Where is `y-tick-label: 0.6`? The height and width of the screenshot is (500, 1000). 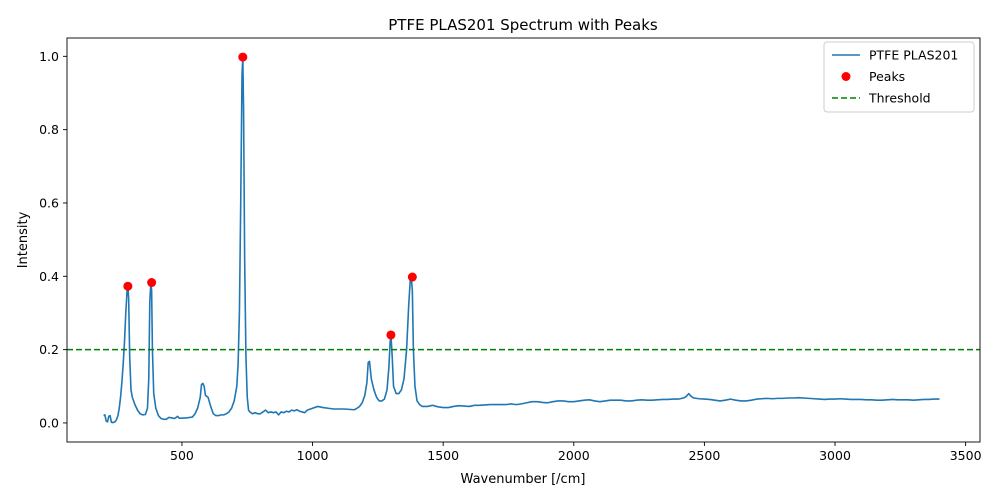
y-tick-label: 0.6 is located at coordinates (49, 202).